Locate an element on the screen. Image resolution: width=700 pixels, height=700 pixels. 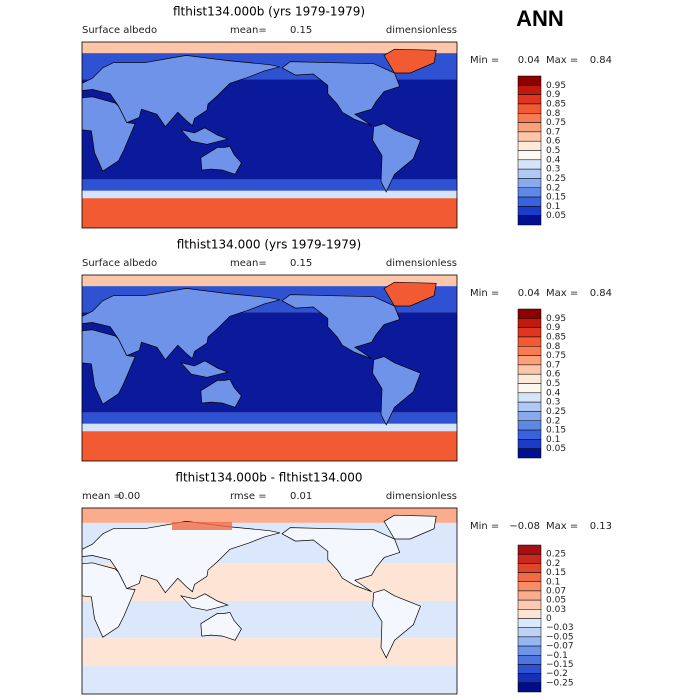
colorbar-label: 0 is located at coordinates (549, 619).